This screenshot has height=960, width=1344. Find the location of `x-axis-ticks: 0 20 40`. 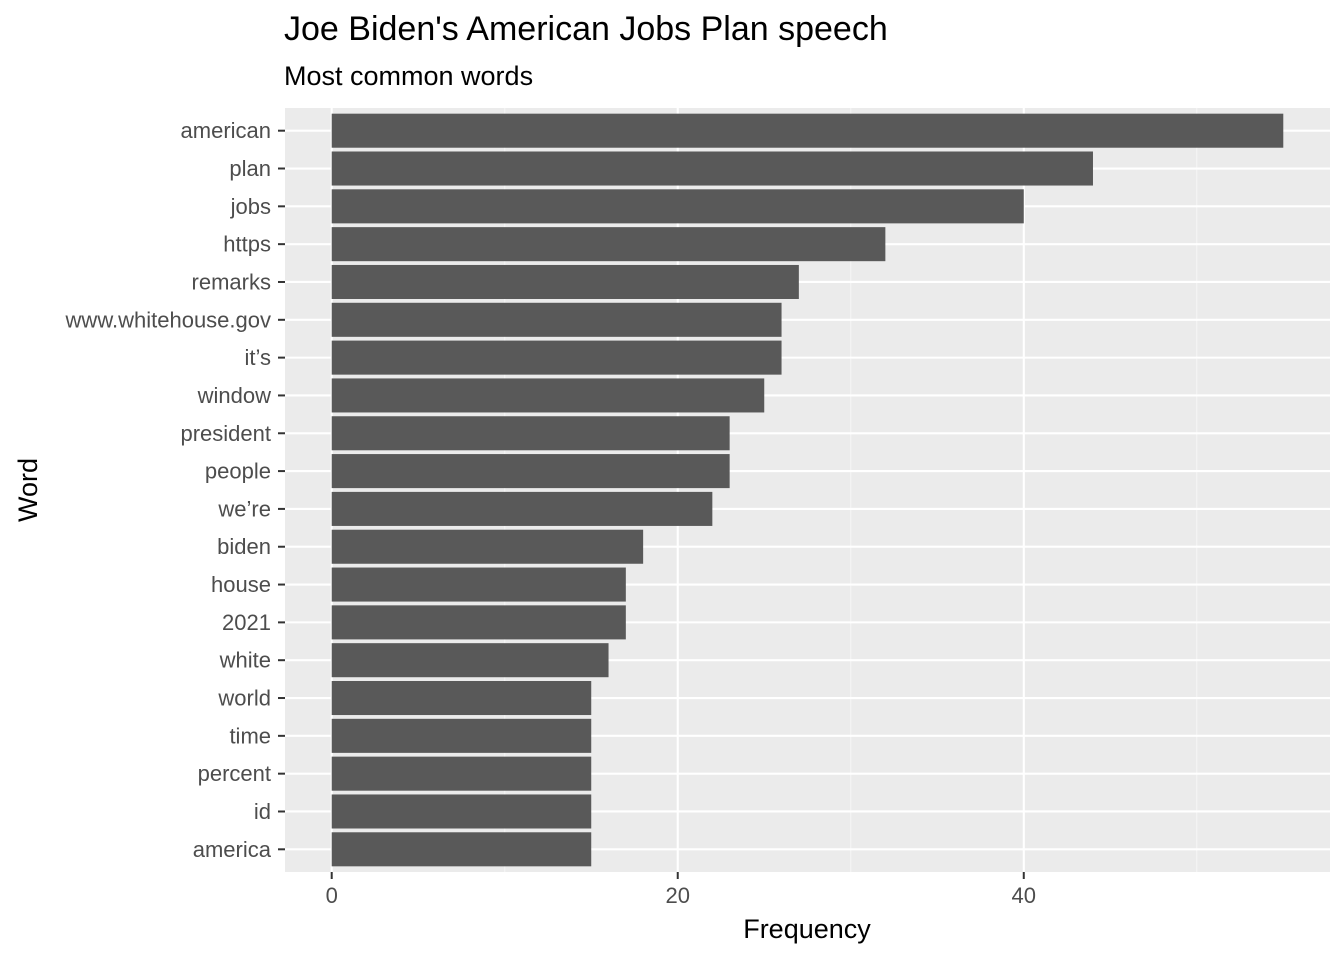

x-axis-ticks: 0 20 40 is located at coordinates (681, 890).